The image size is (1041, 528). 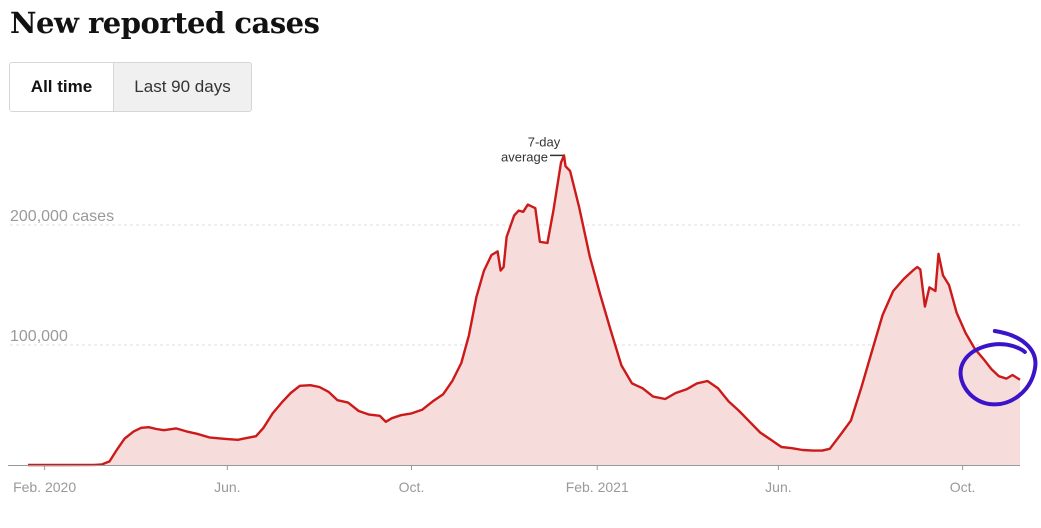 What do you see at coordinates (61, 87) in the screenshot?
I see `all-time-button: All time` at bounding box center [61, 87].